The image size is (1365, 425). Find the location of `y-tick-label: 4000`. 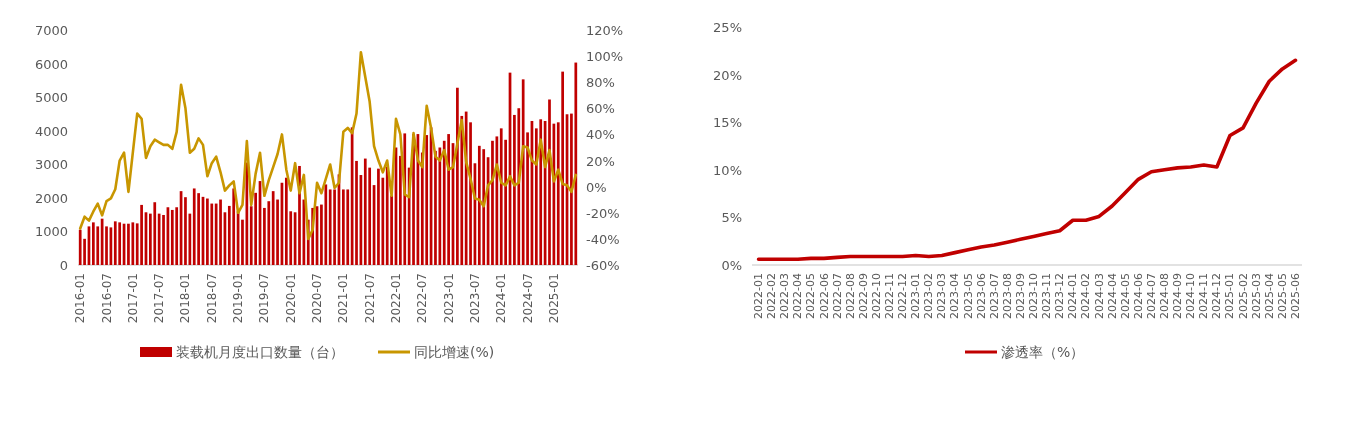

y-tick-label: 4000 is located at coordinates (51, 131).